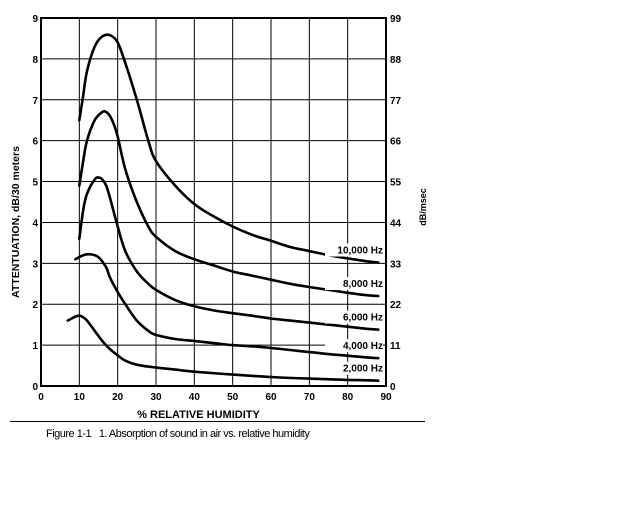  What do you see at coordinates (396, 264) in the screenshot?
I see `y2-tick-label: 33` at bounding box center [396, 264].